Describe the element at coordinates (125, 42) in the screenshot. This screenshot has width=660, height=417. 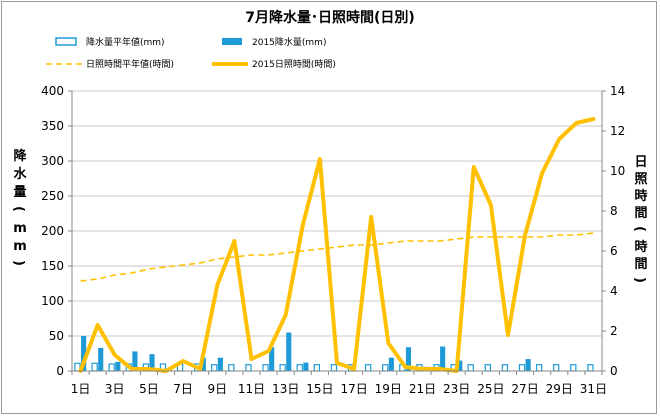
I see `legend-label: 降水量平年値(mm)` at that location.